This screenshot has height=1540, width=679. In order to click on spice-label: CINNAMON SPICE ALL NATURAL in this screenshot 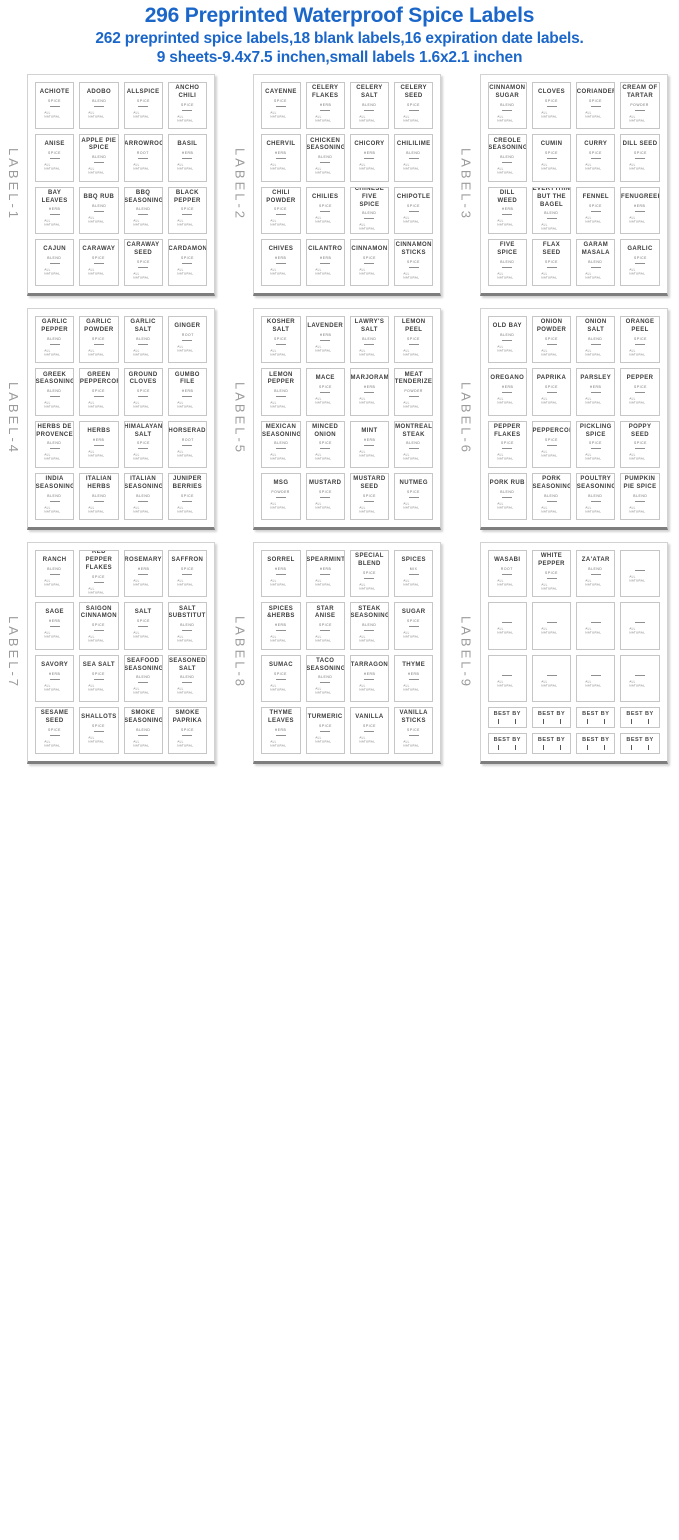, I will do `click(369, 262)`.